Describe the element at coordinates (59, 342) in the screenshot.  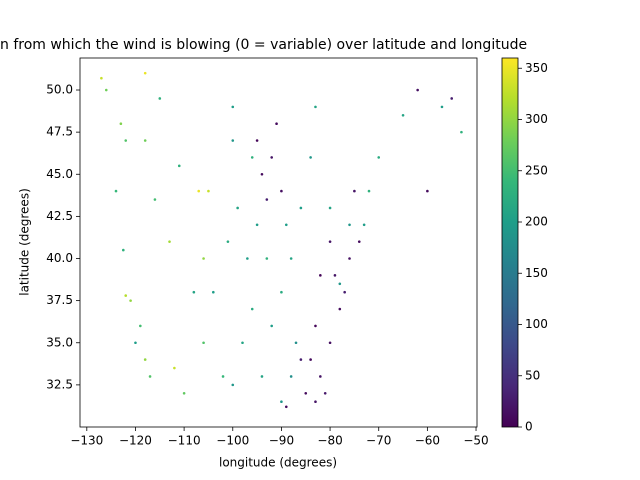
I see `y-tick-label: 35.0` at that location.